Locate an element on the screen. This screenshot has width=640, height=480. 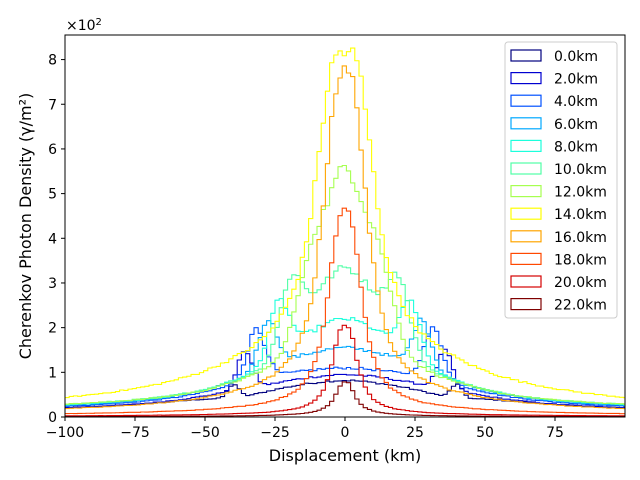
series-2-0km is located at coordinates (345, 378).